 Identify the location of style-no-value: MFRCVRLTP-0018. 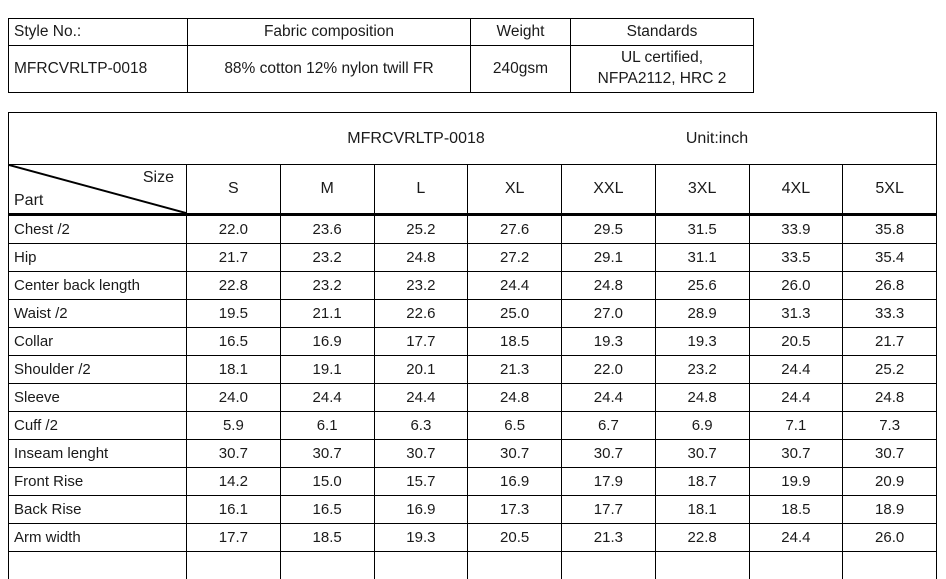
(98, 69).